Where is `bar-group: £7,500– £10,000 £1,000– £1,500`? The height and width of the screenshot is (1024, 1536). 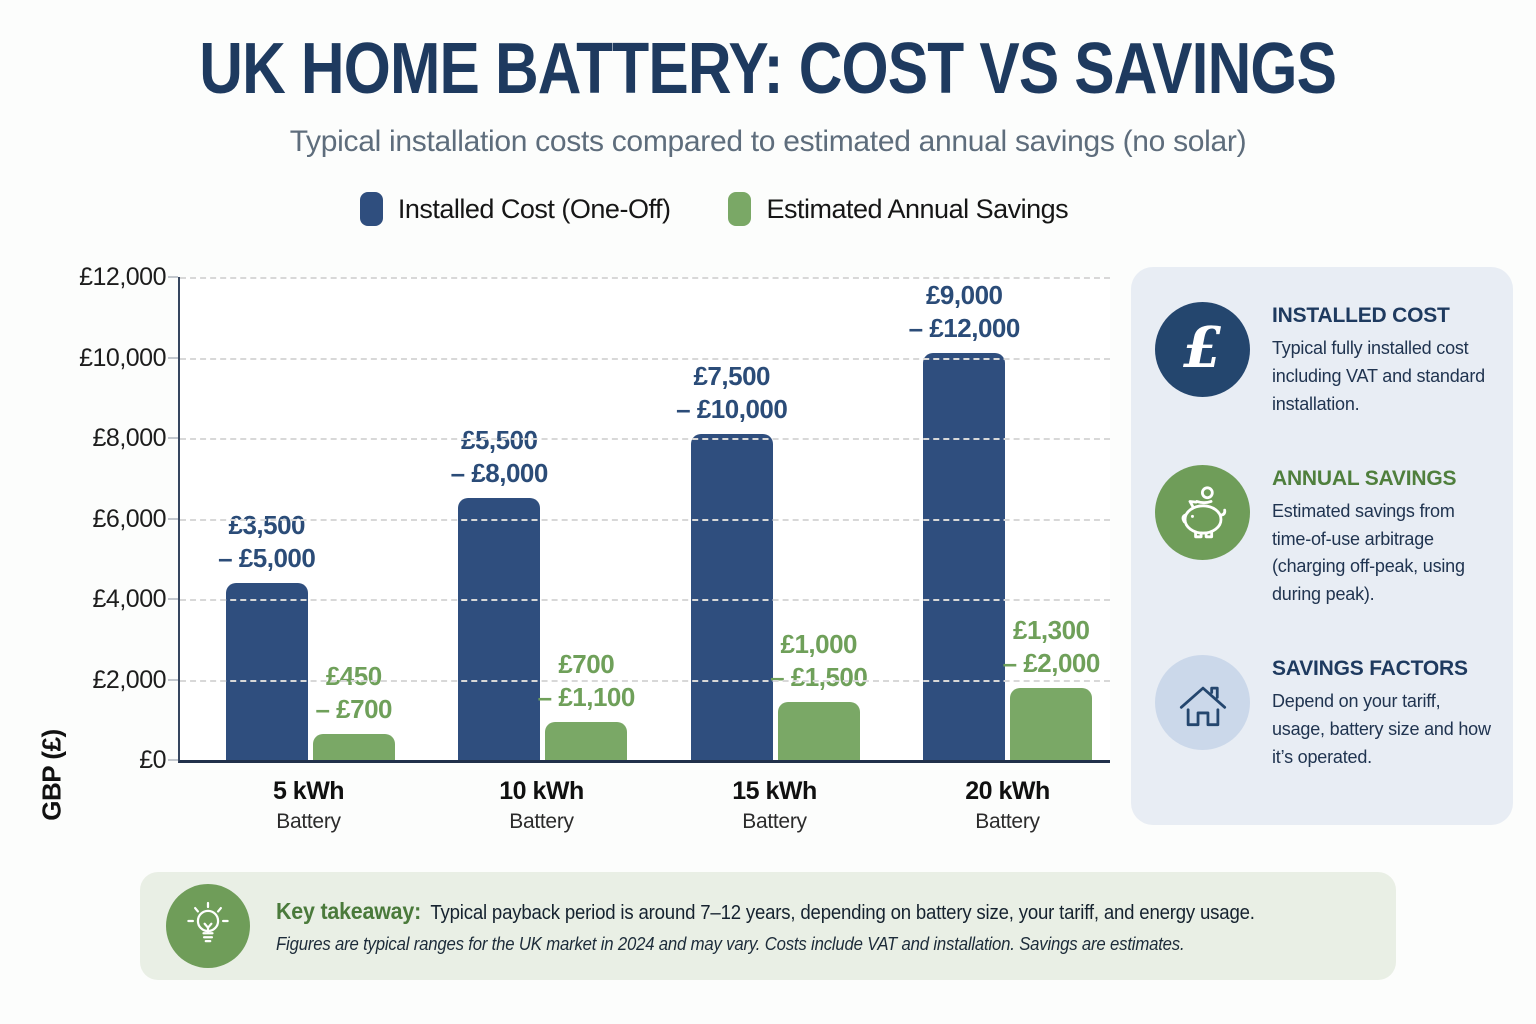 bar-group: £7,500– £10,000 £1,000– £1,500 is located at coordinates (775, 518).